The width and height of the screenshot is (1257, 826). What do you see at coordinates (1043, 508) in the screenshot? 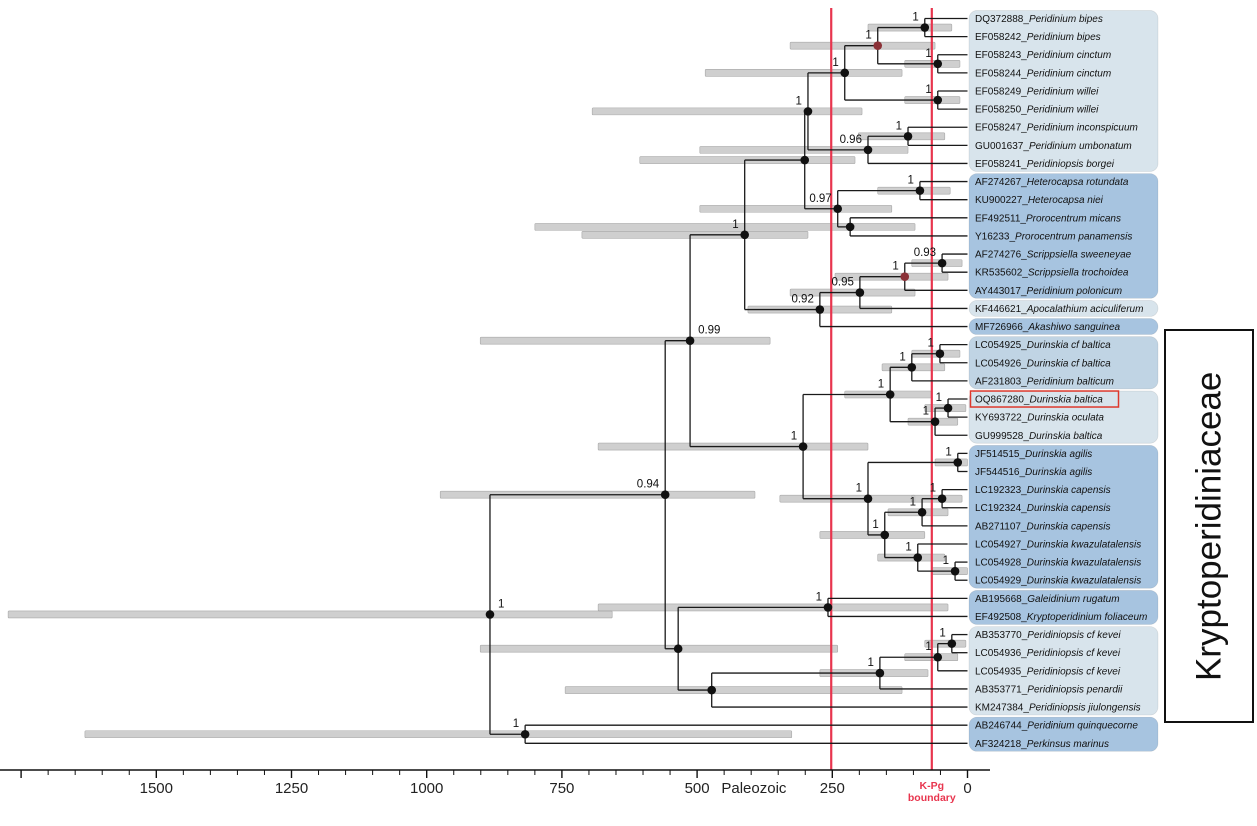
I see `tip-label: LC192324_Durinskia capensis` at bounding box center [1043, 508].